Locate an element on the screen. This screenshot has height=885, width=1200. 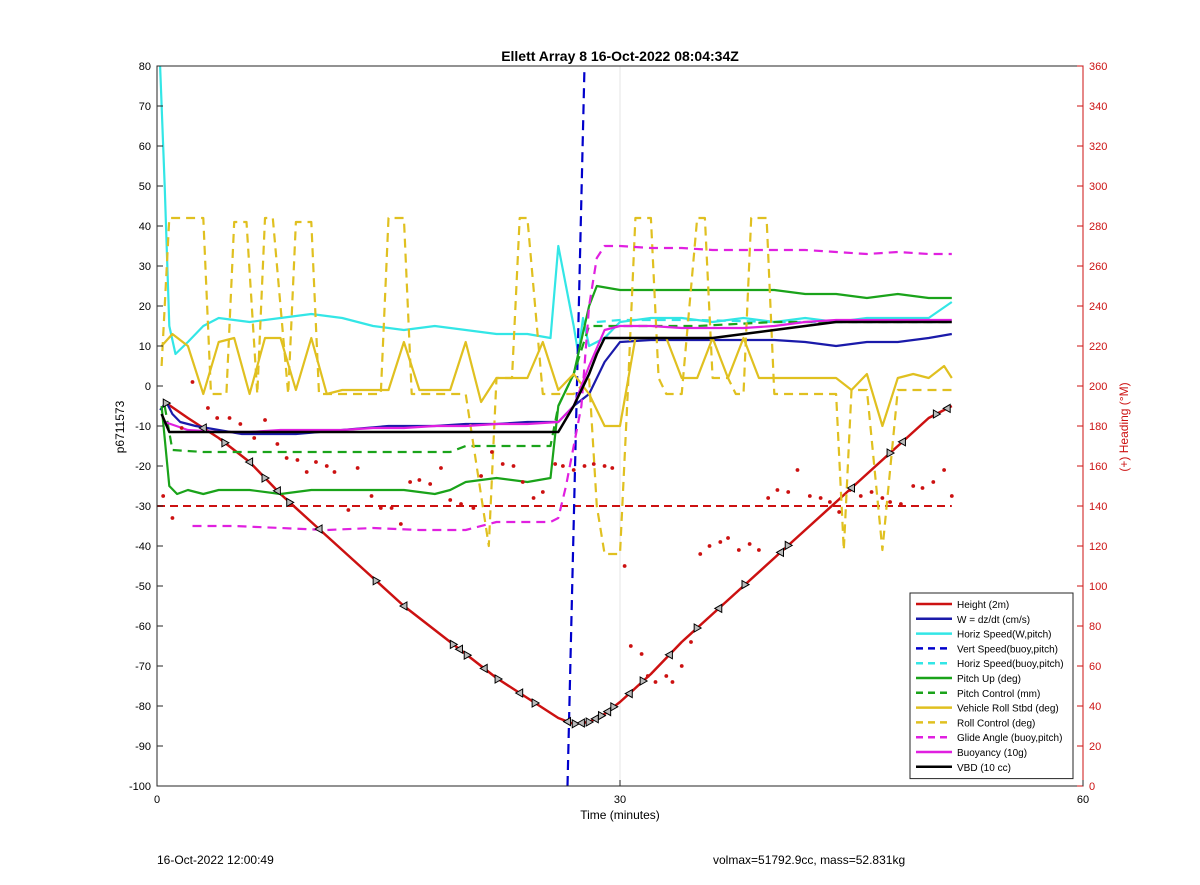
y-right-tick-label: 300 is located at coordinates (1098, 187).